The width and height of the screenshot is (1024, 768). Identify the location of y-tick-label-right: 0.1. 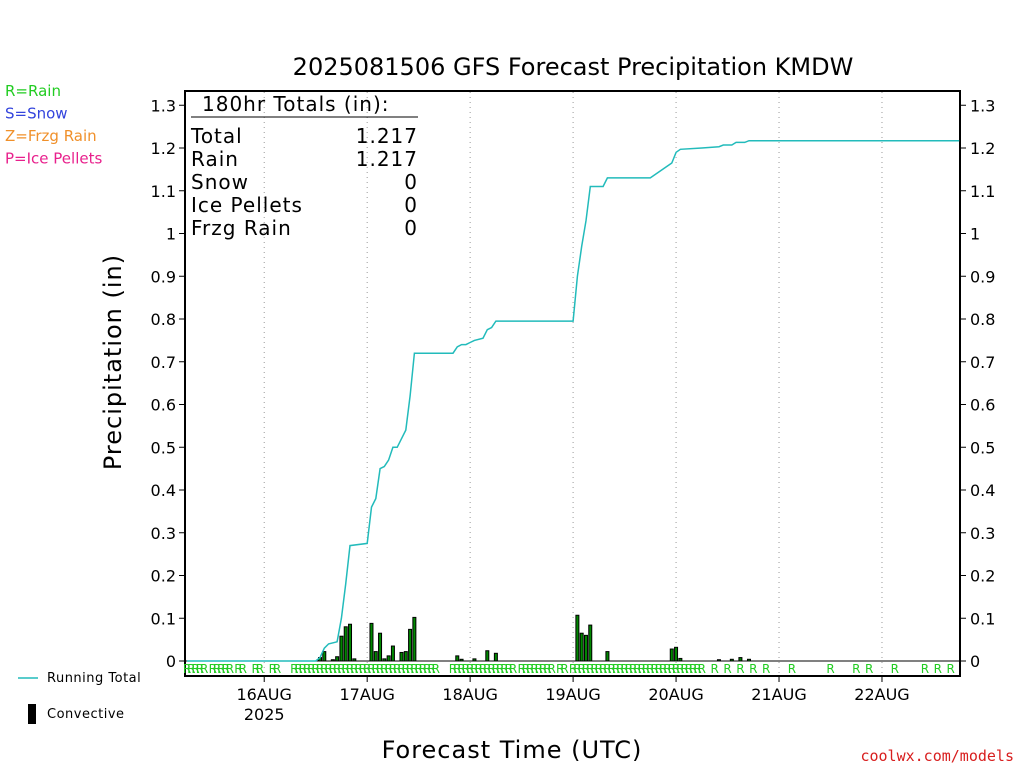
(982, 618).